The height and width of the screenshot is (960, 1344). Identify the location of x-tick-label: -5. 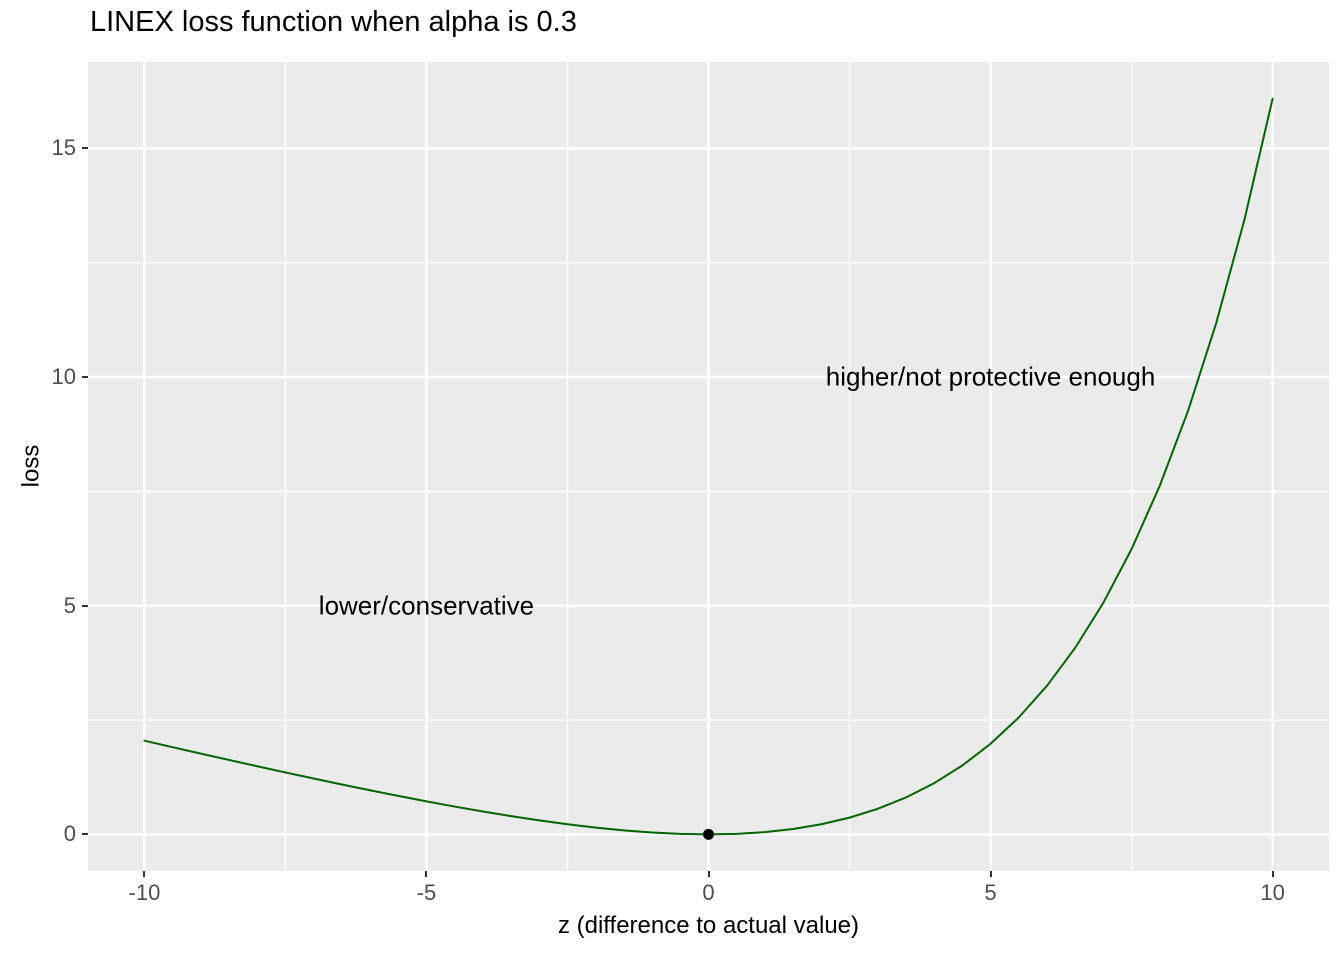
(426, 892).